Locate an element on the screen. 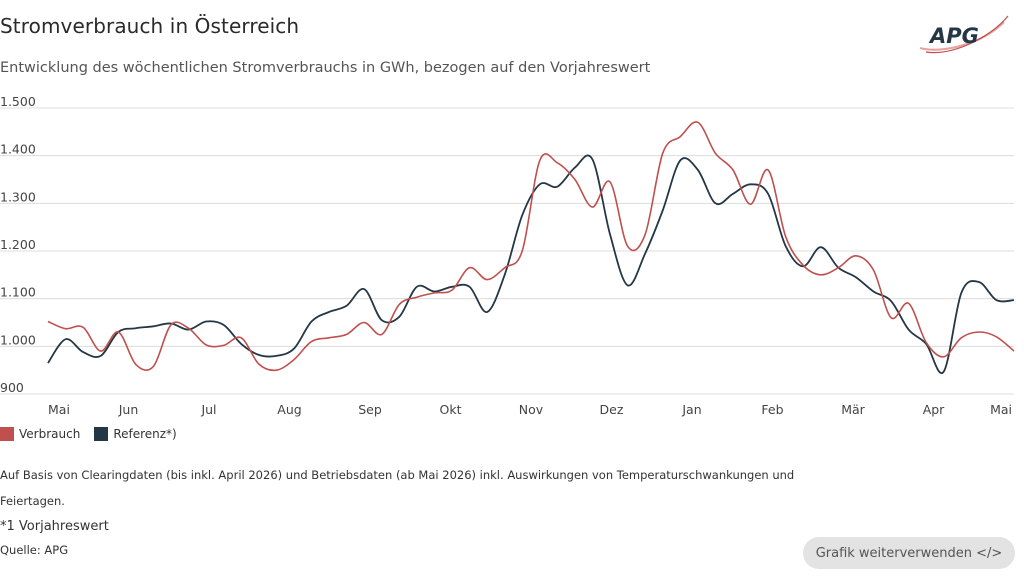 The image size is (1024, 576). y-axis-ticks: 900 1.000 1.100 1.200 1.300 1.400 1.500 is located at coordinates (18, 244).